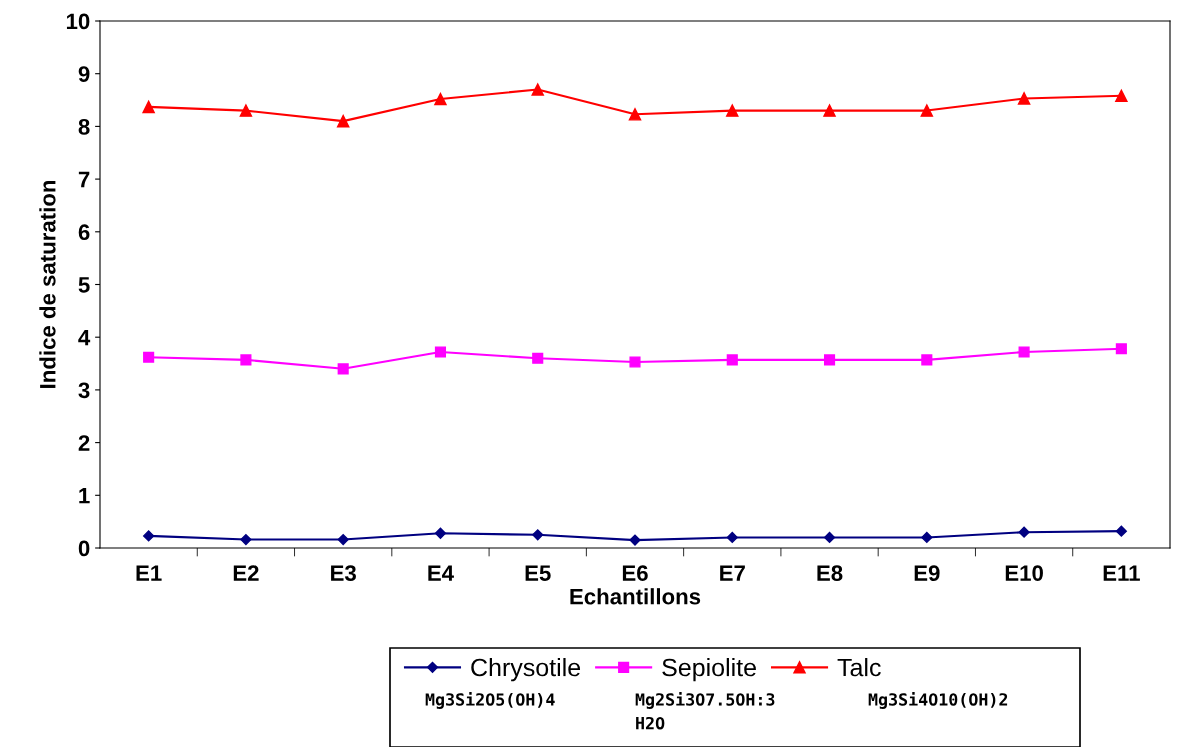 The height and width of the screenshot is (747, 1188). Describe the element at coordinates (538, 573) in the screenshot. I see `x-tick-label: E5` at that location.